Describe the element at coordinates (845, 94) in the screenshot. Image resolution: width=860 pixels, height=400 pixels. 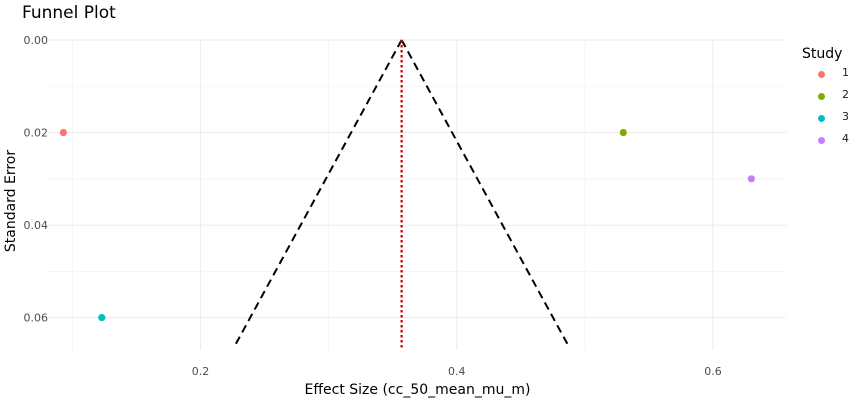
I see `legend-label-2: 2` at that location.